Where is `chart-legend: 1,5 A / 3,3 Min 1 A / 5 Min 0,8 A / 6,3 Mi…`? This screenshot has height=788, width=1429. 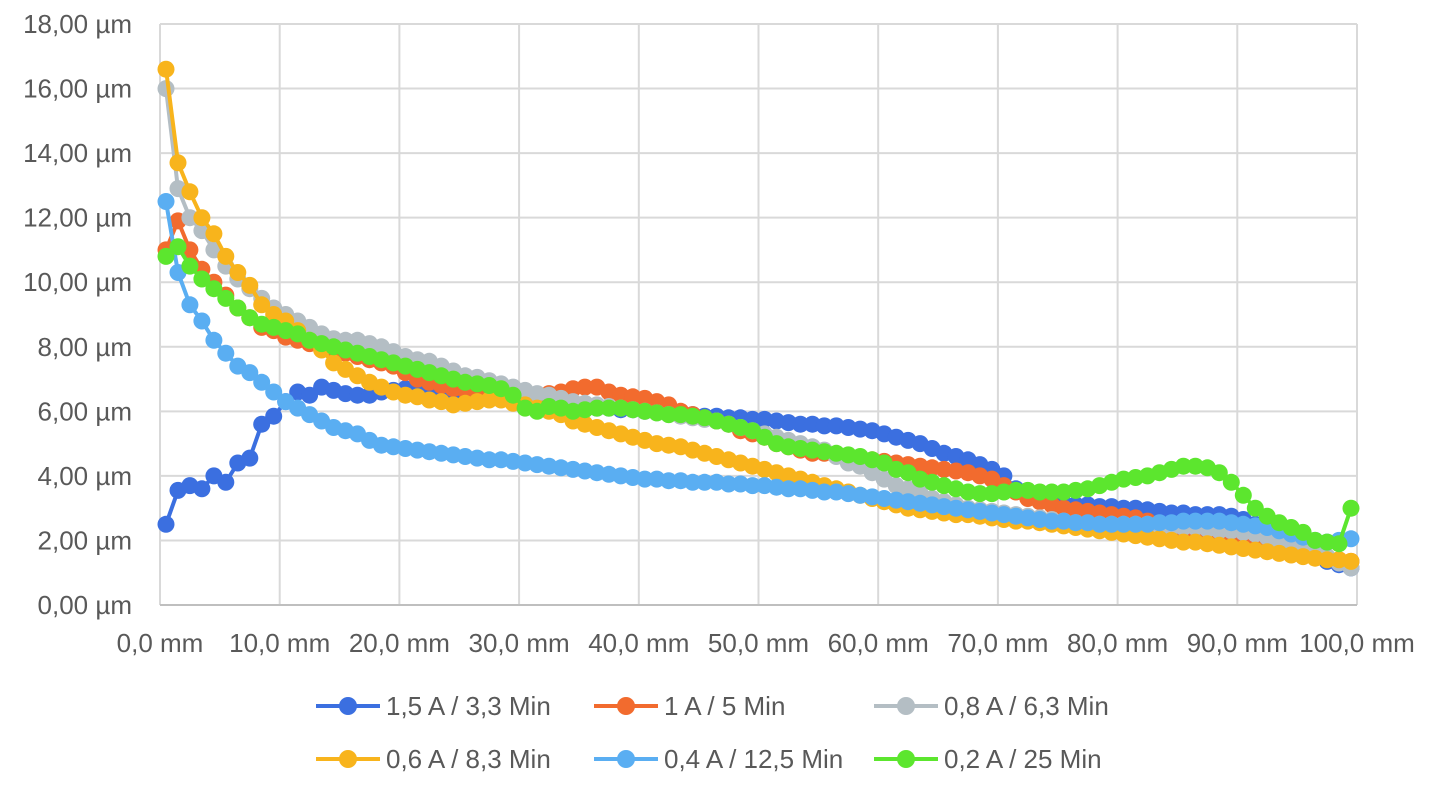 chart-legend: 1,5 A / 3,3 Min 1 A / 5 Min 0,8 A / 6,3 Mi… is located at coordinates (712, 732).